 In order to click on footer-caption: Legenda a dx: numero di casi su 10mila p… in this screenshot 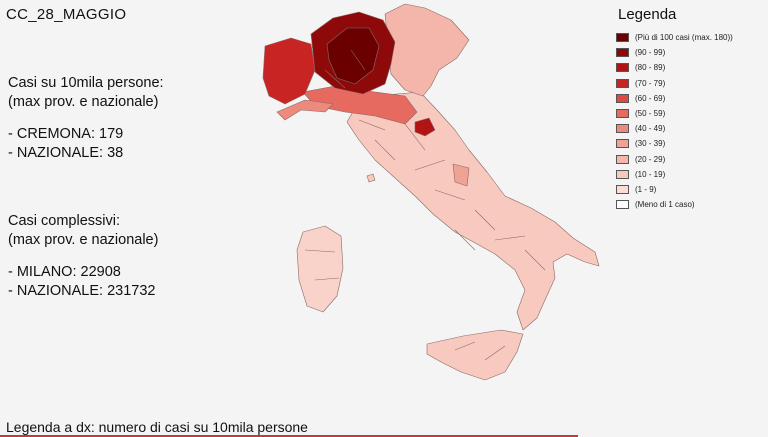, I will do `click(157, 427)`.